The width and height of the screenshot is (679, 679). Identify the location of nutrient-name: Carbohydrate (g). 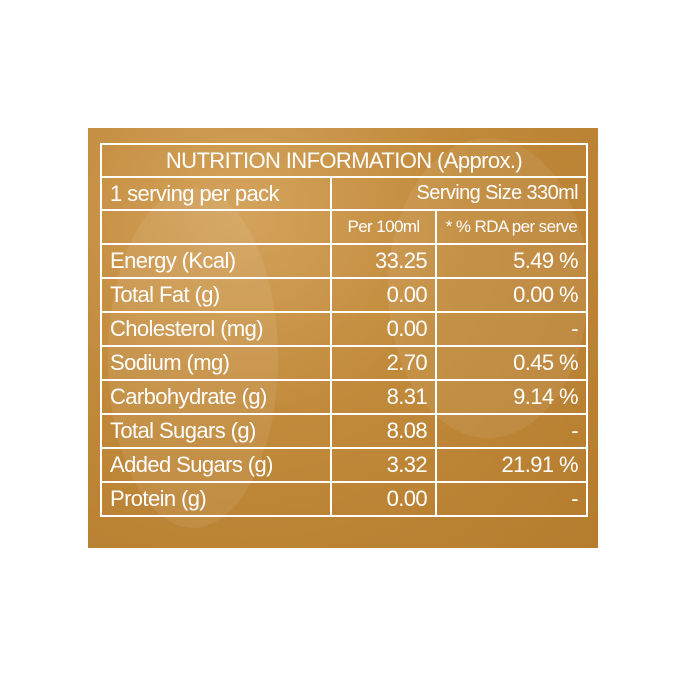
(216, 397).